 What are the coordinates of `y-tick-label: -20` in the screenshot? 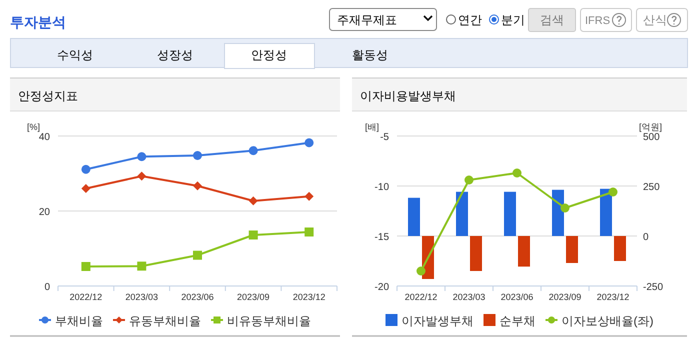 It's located at (382, 287).